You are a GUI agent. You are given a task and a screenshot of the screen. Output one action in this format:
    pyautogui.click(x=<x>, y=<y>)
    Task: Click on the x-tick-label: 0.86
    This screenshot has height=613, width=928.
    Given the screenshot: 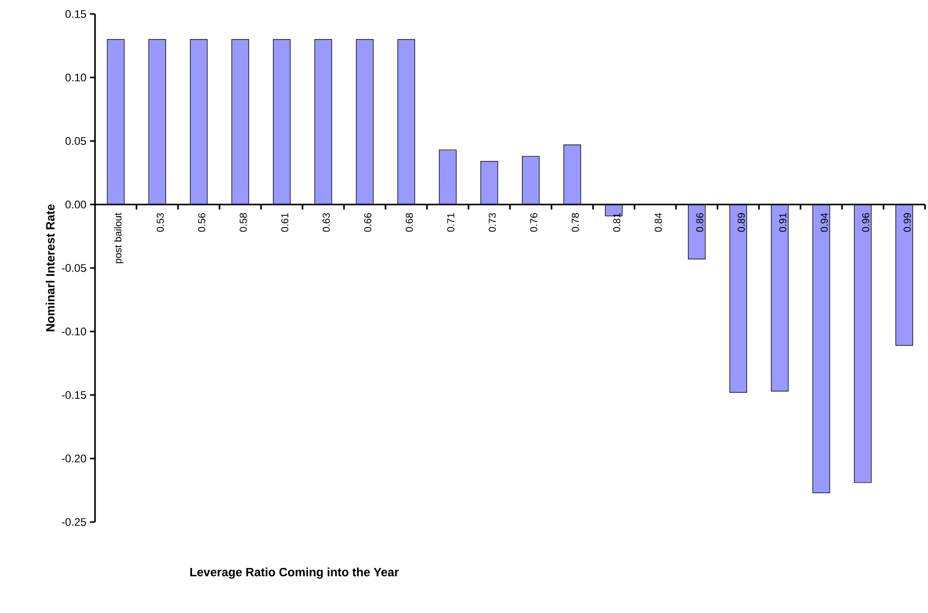 What is the action you would take?
    pyautogui.click(x=700, y=222)
    